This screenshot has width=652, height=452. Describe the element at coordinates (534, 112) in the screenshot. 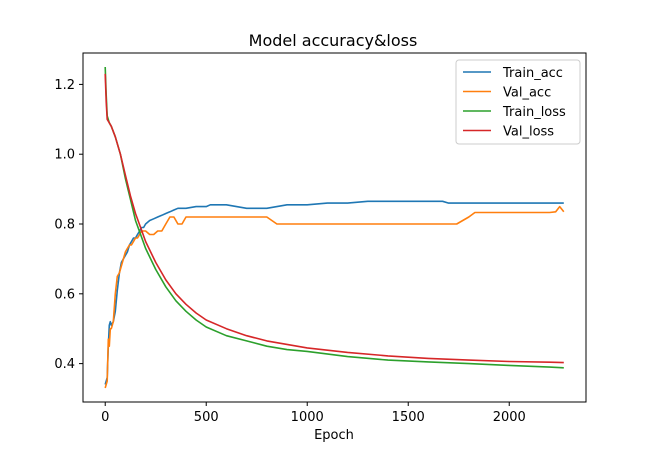

I see `legend-label: Train_loss` at that location.